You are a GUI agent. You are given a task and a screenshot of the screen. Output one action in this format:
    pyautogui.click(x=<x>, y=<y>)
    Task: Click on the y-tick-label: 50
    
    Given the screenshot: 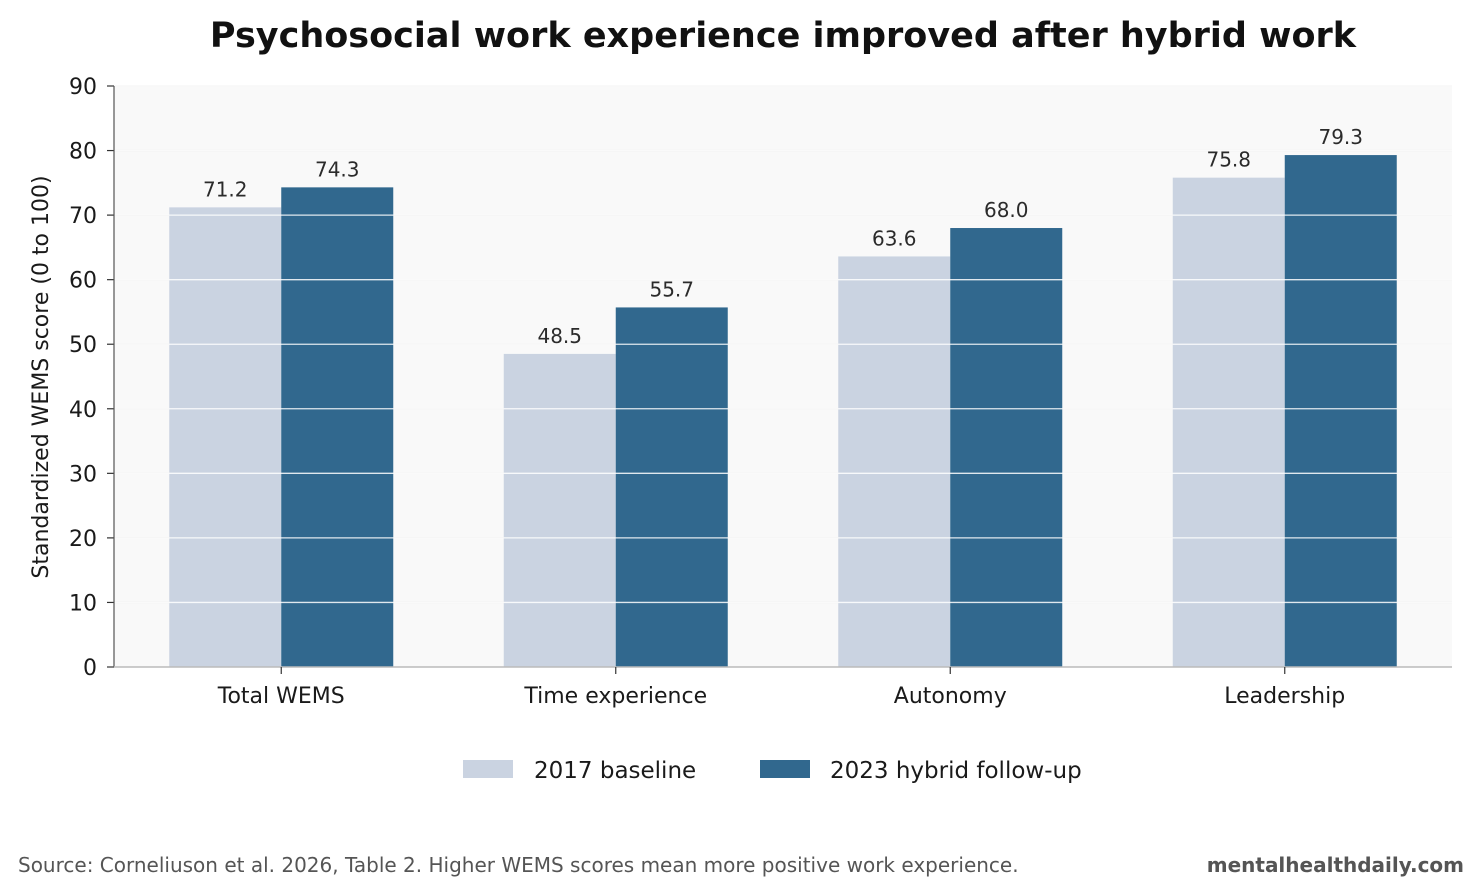 What is the action you would take?
    pyautogui.click(x=83, y=345)
    